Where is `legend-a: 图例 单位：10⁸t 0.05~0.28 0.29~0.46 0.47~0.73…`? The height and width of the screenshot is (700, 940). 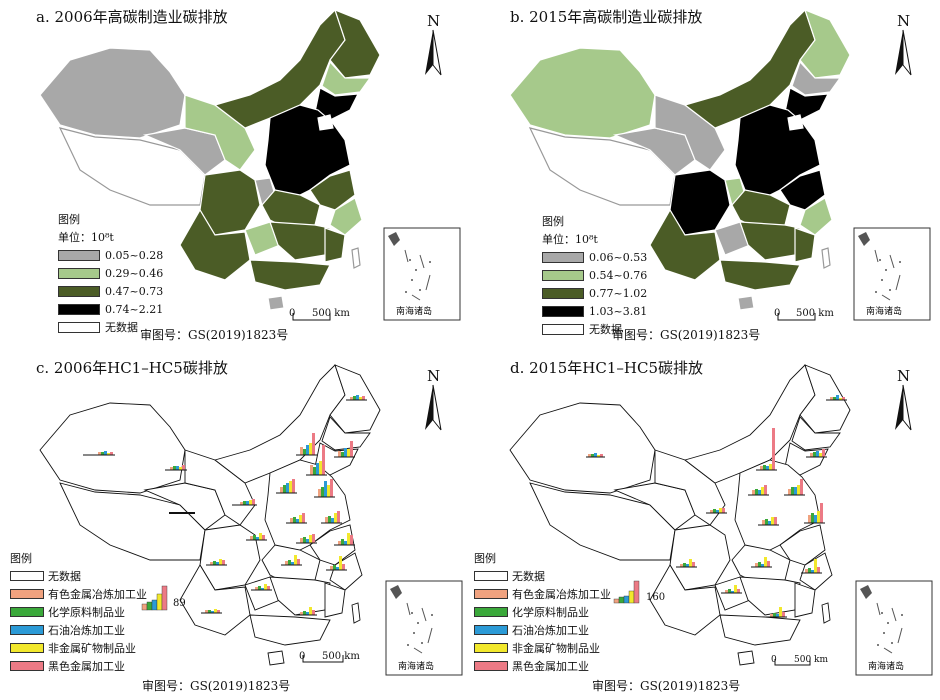 legend-a: 图例 单位：10⁸t 0.05~0.28 0.29~0.46 0.47~0.73… is located at coordinates (111, 273).